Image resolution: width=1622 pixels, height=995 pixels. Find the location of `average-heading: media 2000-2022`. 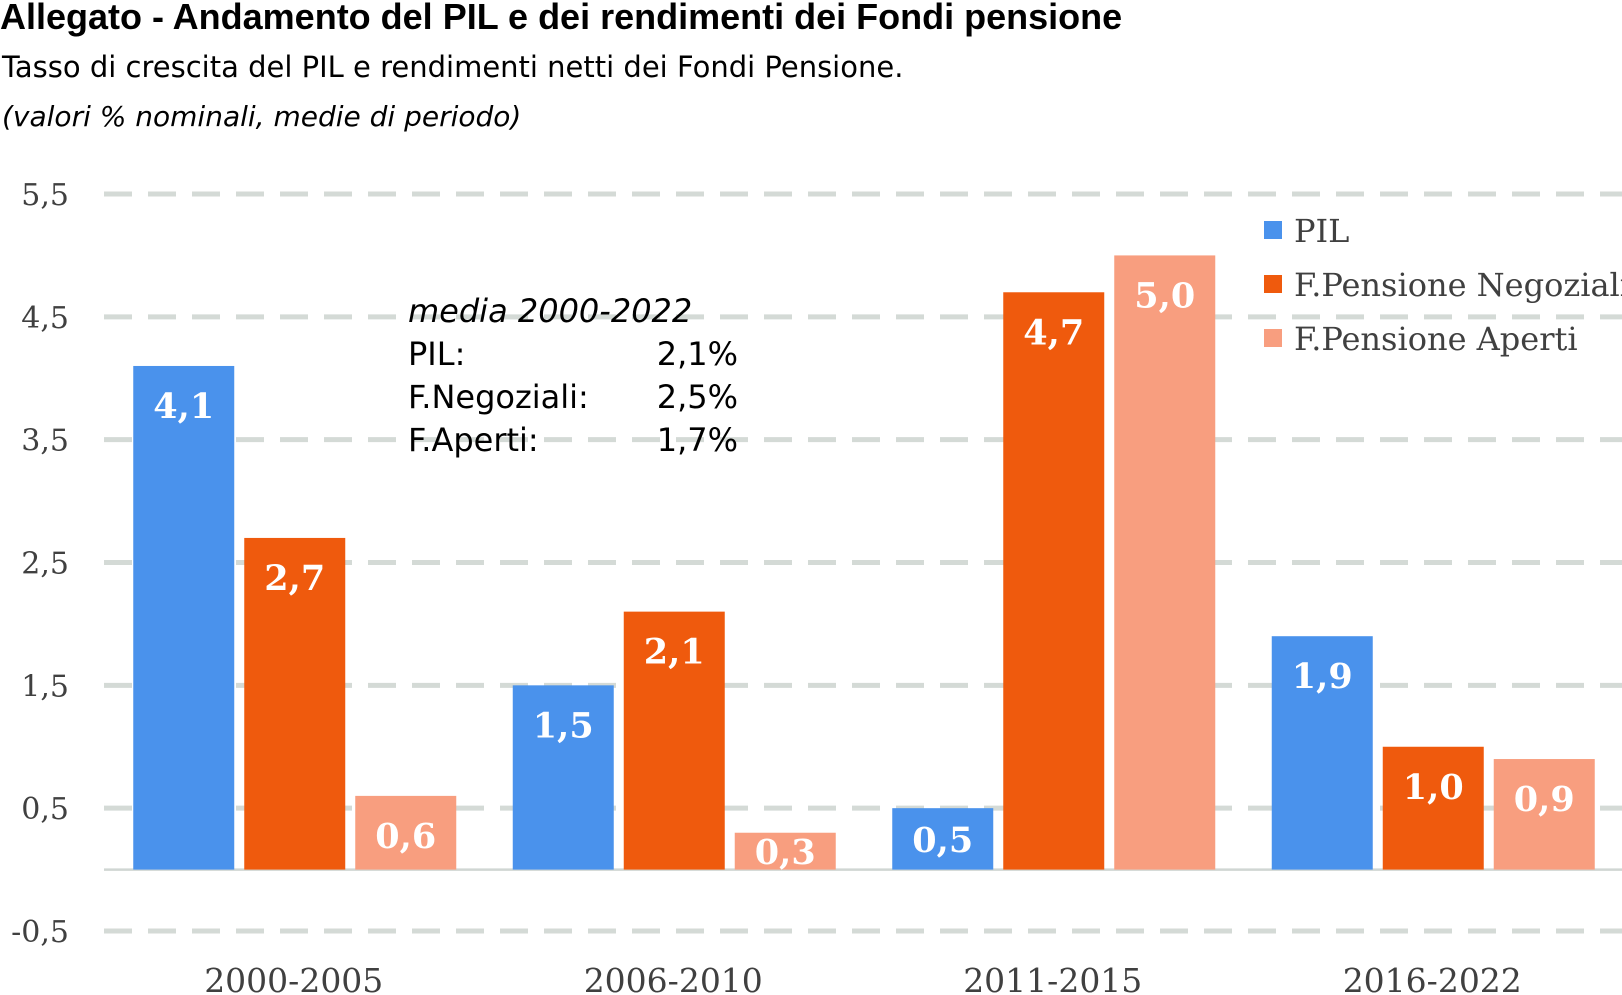

average-heading: media 2000-2022 is located at coordinates (550, 311).